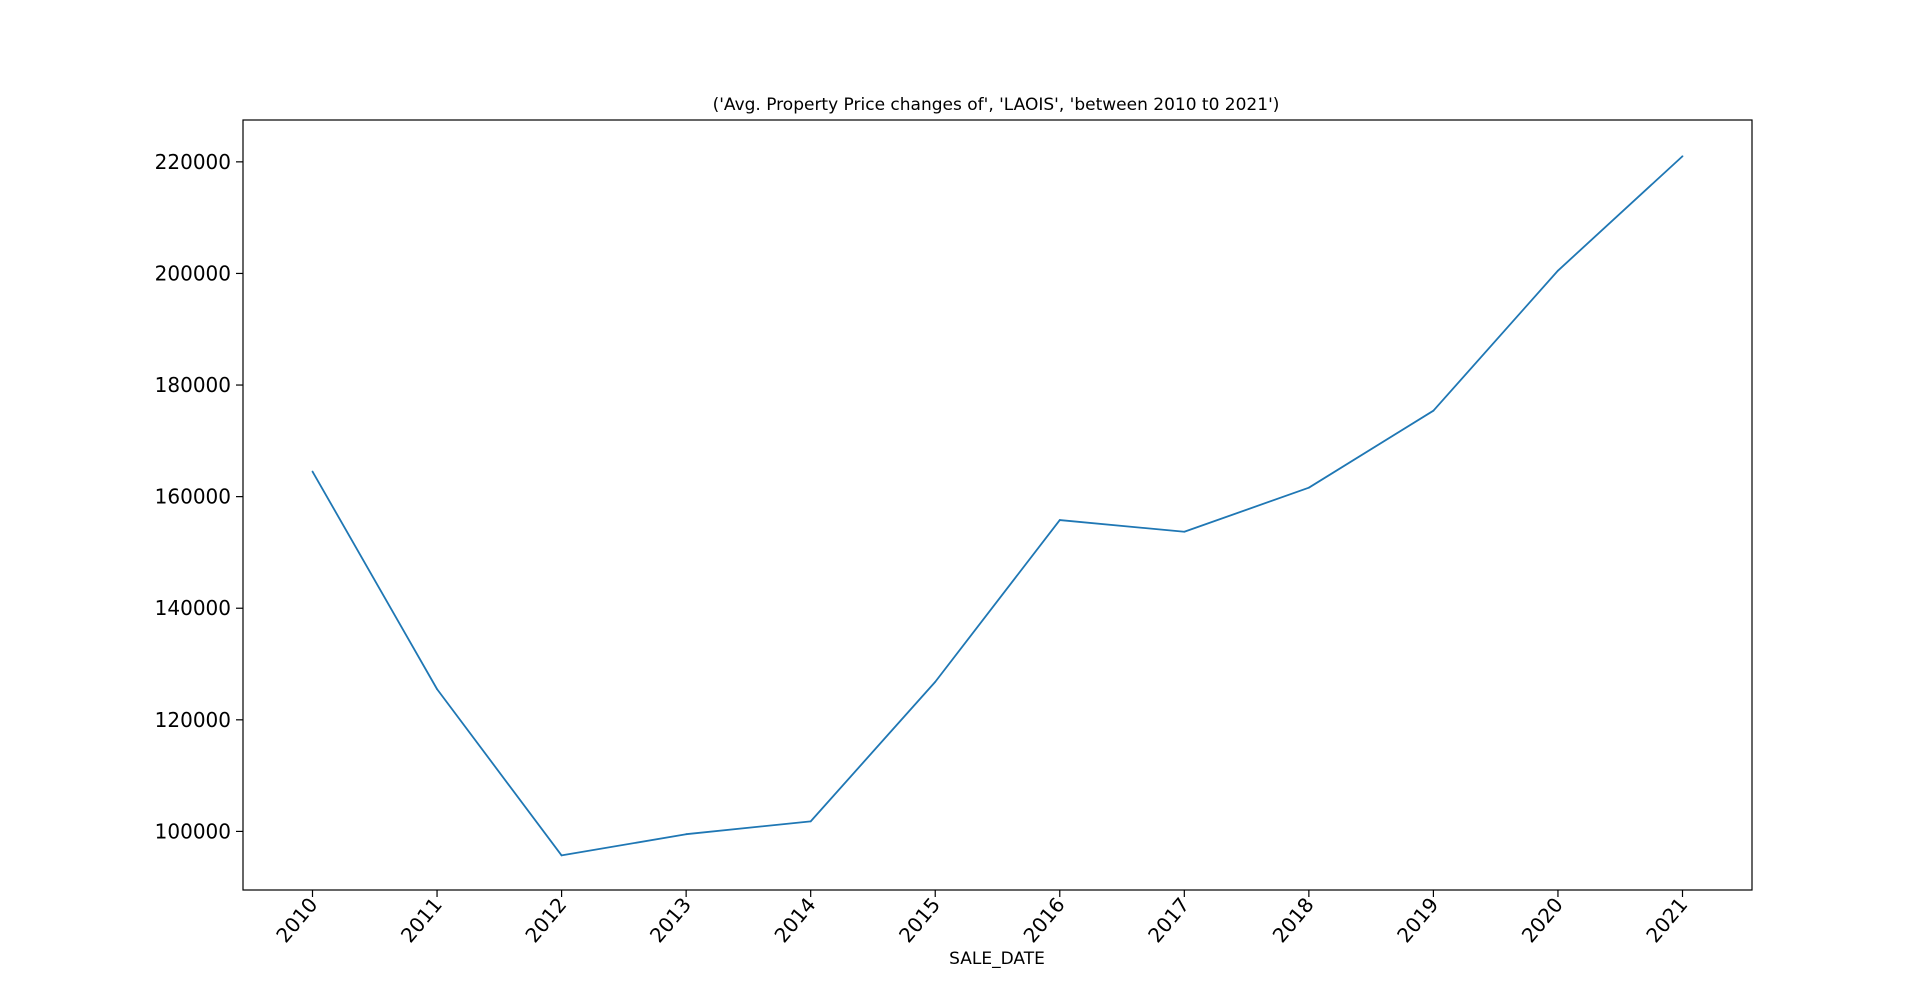  What do you see at coordinates (193, 720) in the screenshot?
I see `y-tick-label: 120000` at bounding box center [193, 720].